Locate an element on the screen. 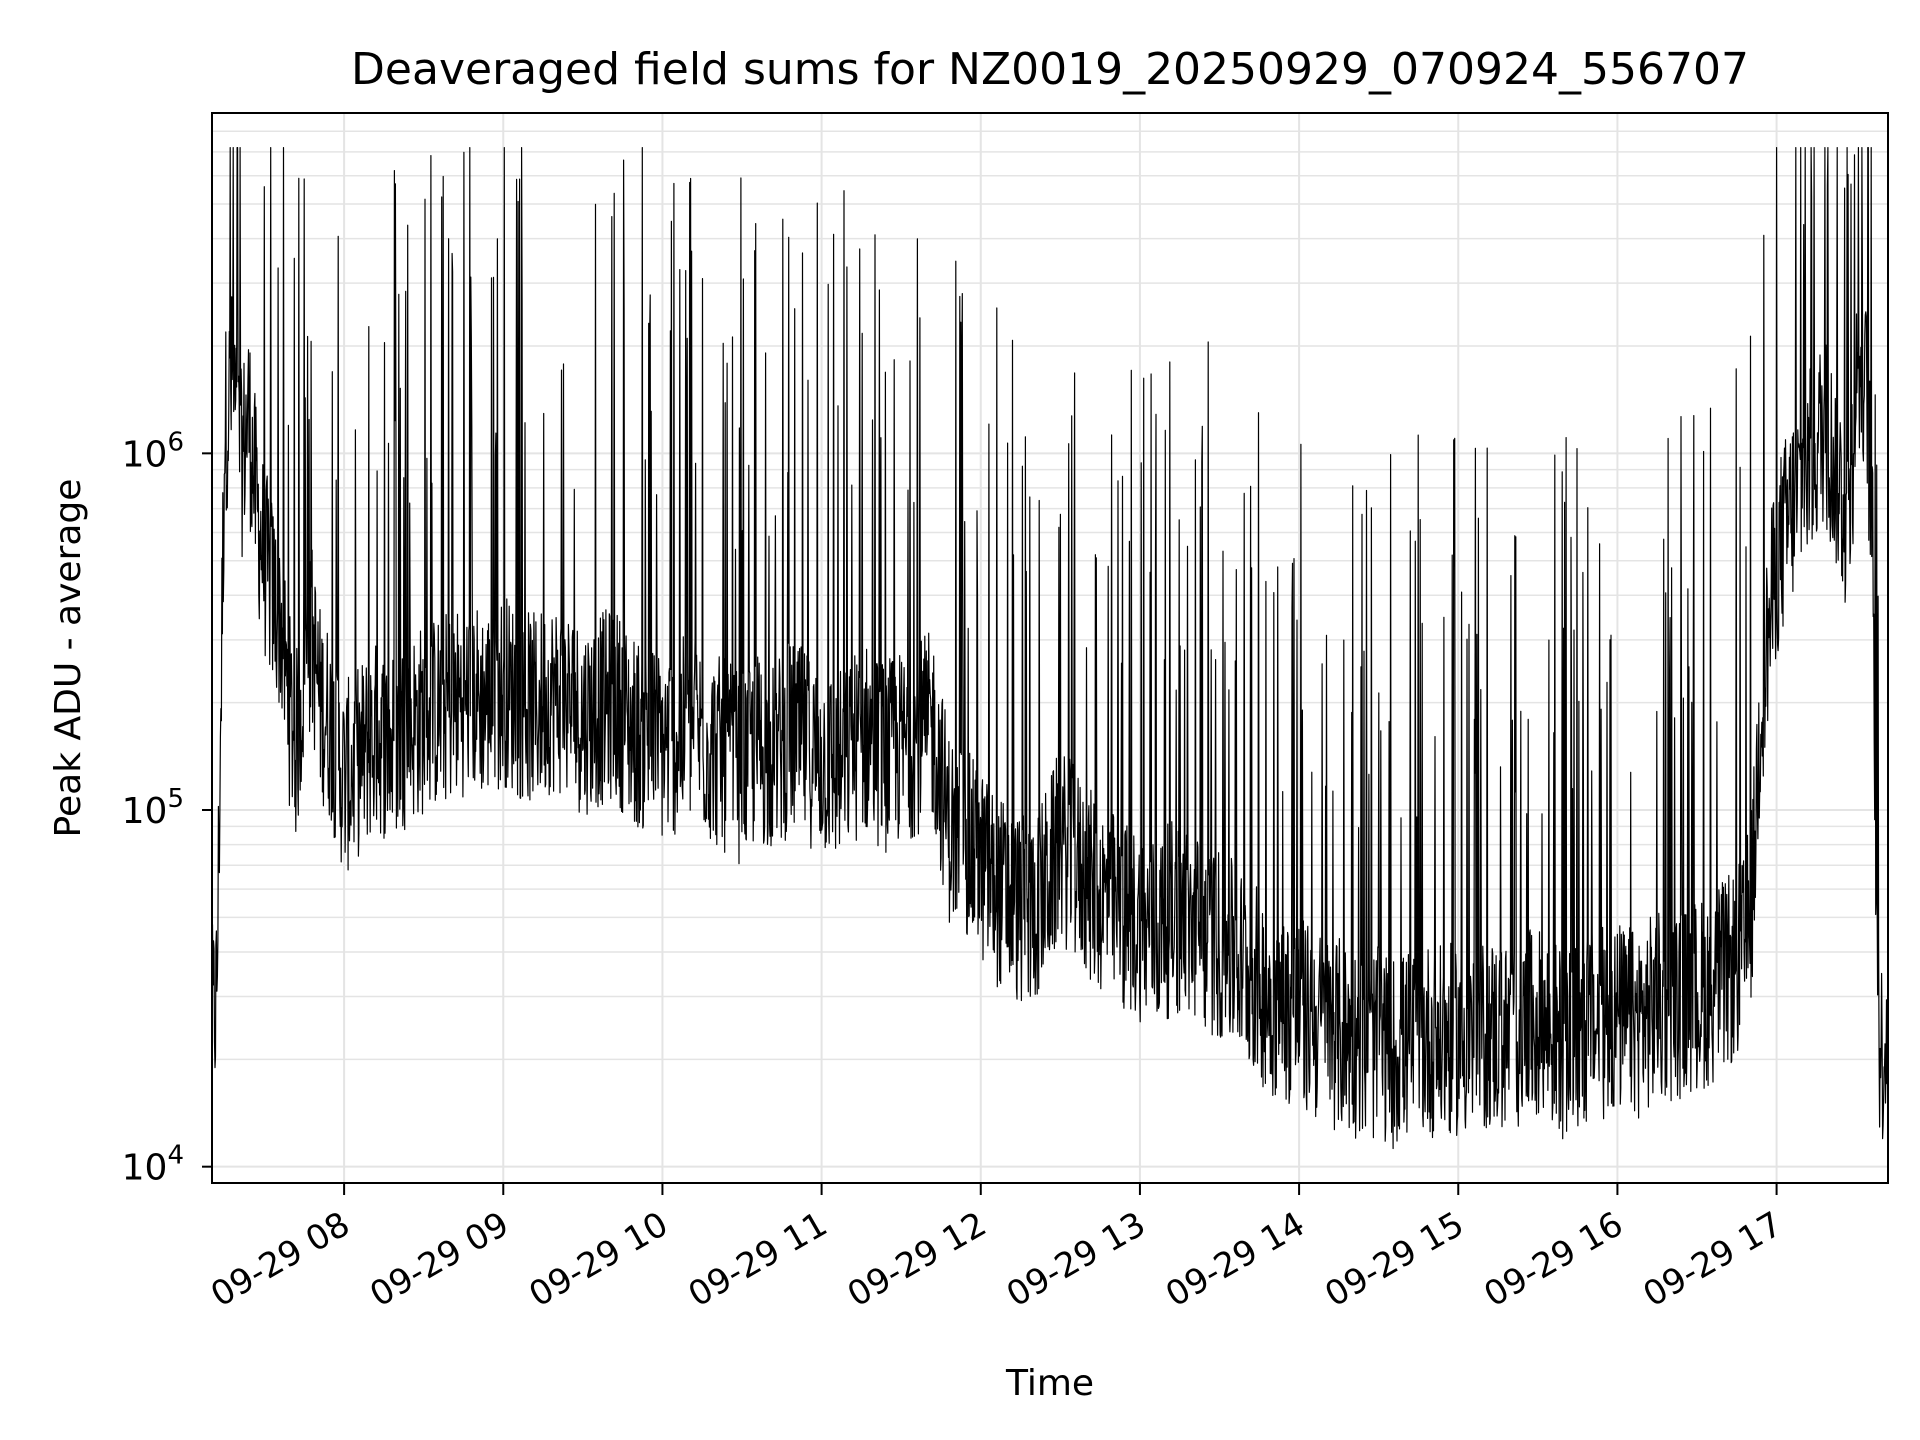 This screenshot has height=1440, width=1920. y-axis-label: Peak ADU - average is located at coordinates (68, 658).